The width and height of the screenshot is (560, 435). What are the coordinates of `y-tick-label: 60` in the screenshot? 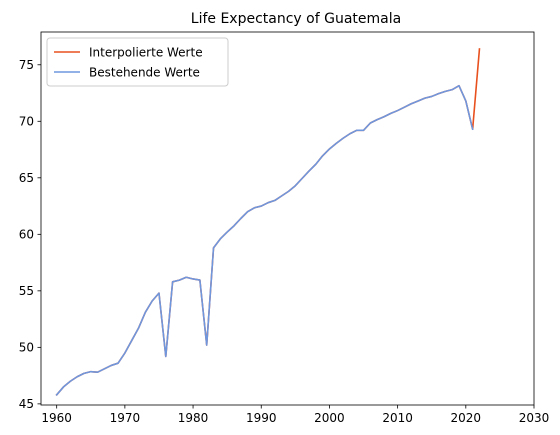 It's located at (26, 235).